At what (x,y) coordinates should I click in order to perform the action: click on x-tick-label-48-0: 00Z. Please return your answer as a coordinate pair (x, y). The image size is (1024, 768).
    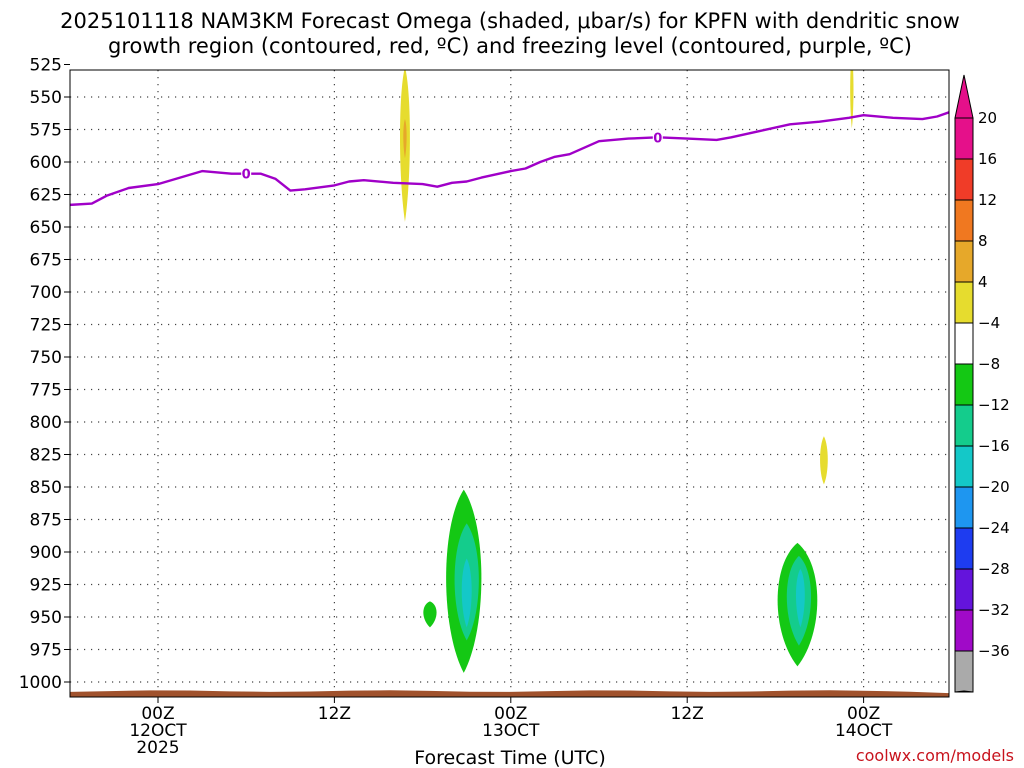
    Looking at the image, I should click on (863, 714).